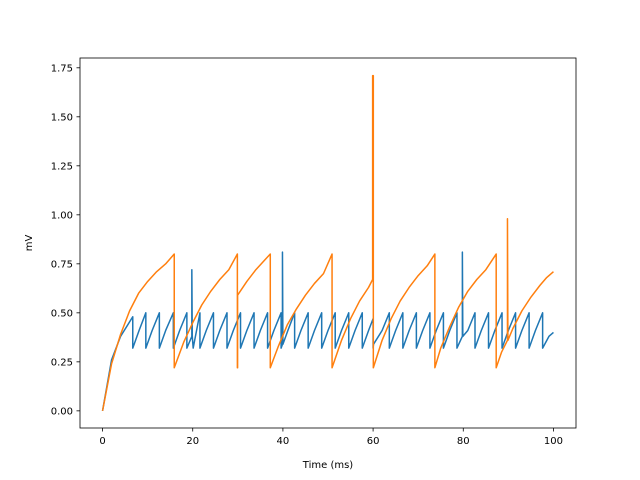 Image resolution: width=640 pixels, height=480 pixels. I want to click on x-tick-label: 60, so click(373, 441).